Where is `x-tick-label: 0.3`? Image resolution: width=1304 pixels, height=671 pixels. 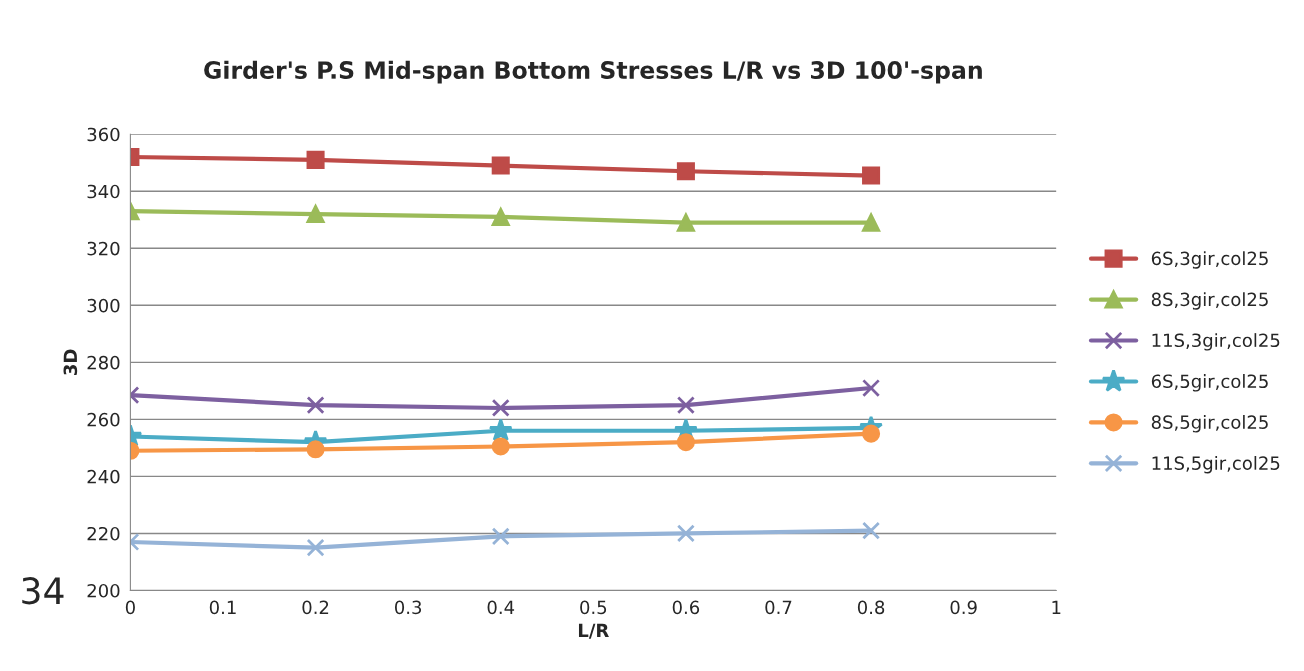
x-tick-label: 0.3 is located at coordinates (408, 607).